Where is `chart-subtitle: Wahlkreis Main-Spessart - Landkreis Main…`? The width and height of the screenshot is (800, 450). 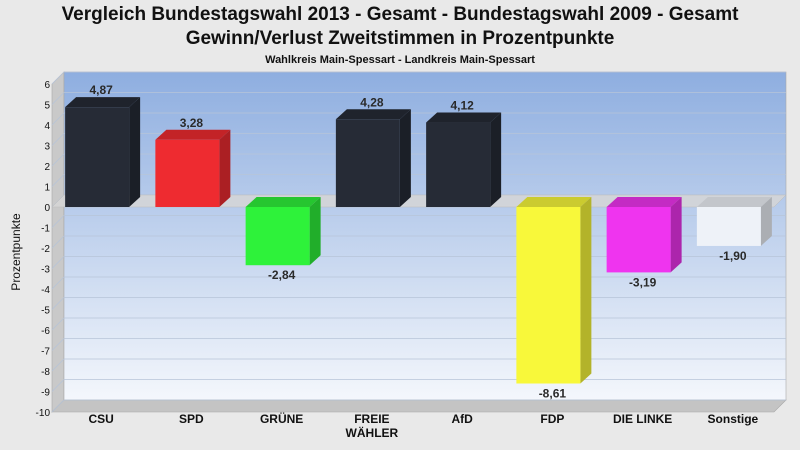
chart-subtitle: Wahlkreis Main-Spessart - Landkreis Main… is located at coordinates (400, 60).